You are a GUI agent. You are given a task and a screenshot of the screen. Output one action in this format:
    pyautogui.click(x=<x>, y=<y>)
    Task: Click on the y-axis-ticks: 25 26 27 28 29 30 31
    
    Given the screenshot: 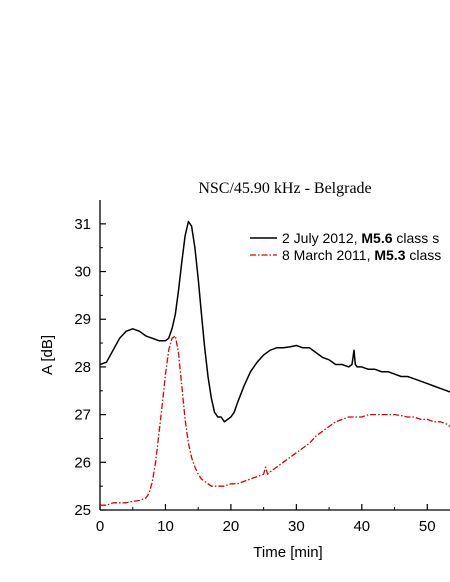 What is the action you would take?
    pyautogui.click(x=90, y=367)
    